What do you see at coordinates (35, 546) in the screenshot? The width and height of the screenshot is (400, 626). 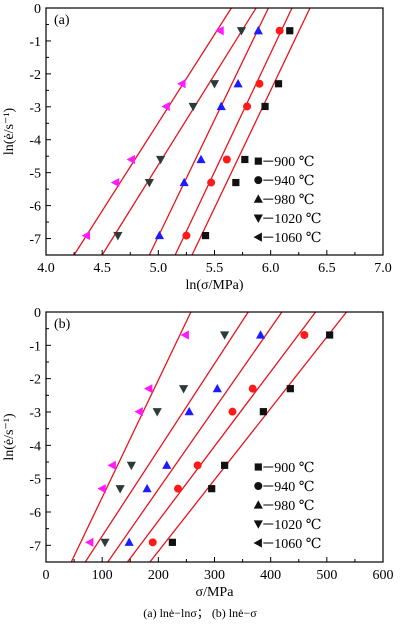 I see `y-tick-label: -7` at bounding box center [35, 546].